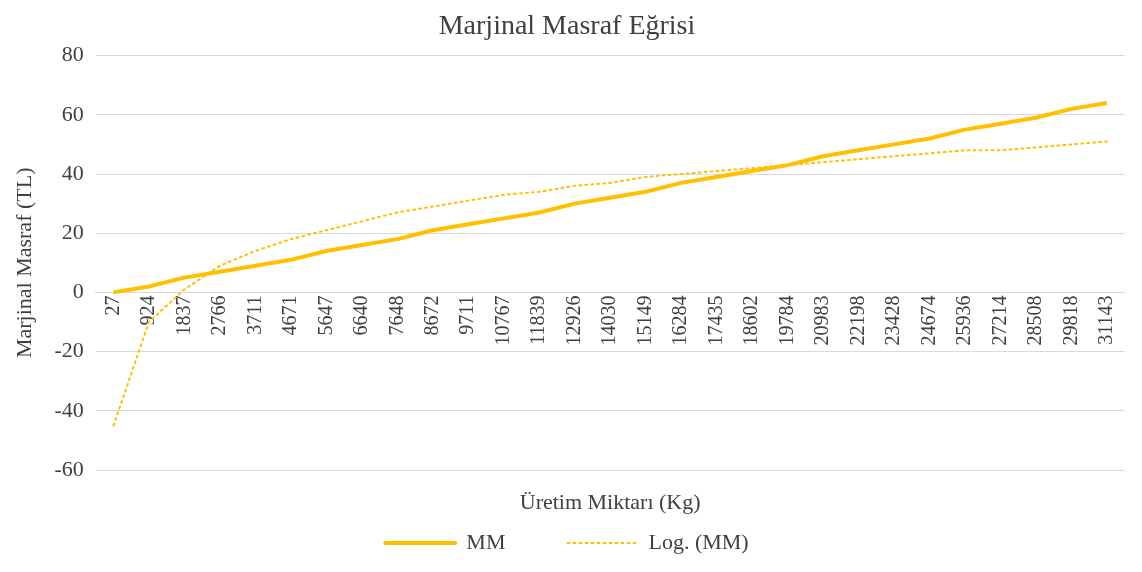  I want to click on x-tick-label: 4671, so click(289, 315).